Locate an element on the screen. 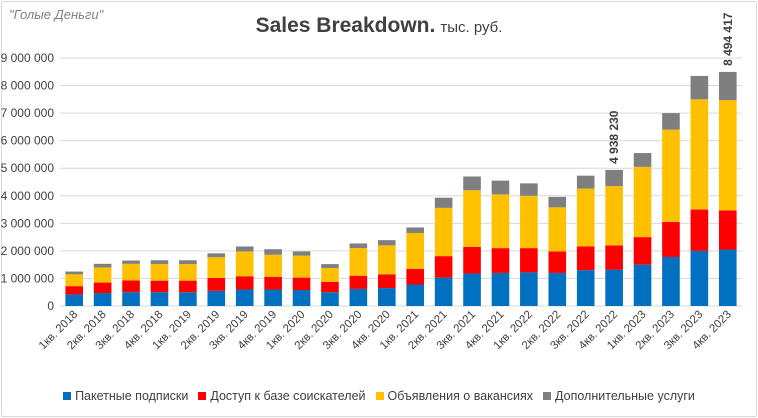 This screenshot has width=758, height=418. y-tick-label: 0 is located at coordinates (50, 306).